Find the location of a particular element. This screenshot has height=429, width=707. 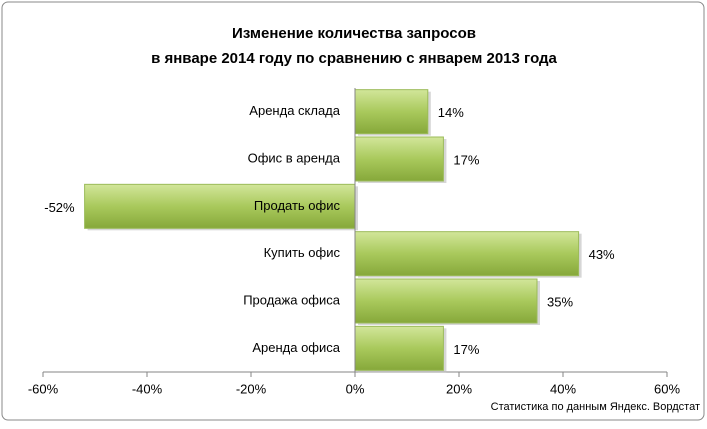

x-tick-label: 0% is located at coordinates (355, 388).